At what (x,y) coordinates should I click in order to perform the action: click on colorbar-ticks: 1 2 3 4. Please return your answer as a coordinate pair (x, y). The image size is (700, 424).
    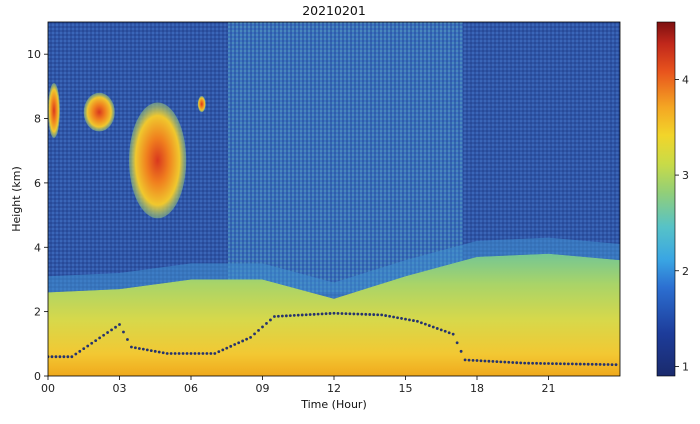
    Looking at the image, I should click on (682, 223).